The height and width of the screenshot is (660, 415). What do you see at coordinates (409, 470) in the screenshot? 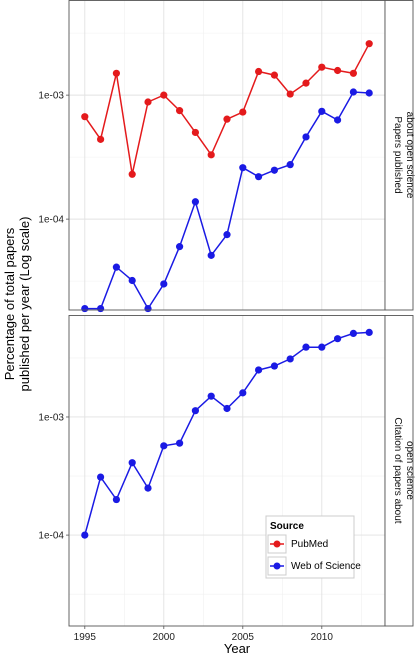
I see `facet-strip-label: open science` at bounding box center [409, 470].